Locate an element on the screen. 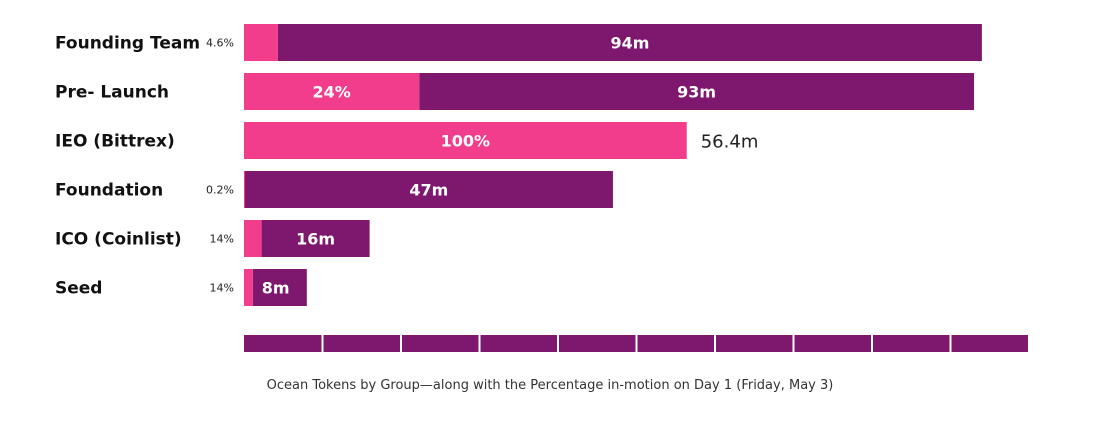 This screenshot has height=429, width=1100. category-label: IEO (Bittrex) is located at coordinates (115, 142).